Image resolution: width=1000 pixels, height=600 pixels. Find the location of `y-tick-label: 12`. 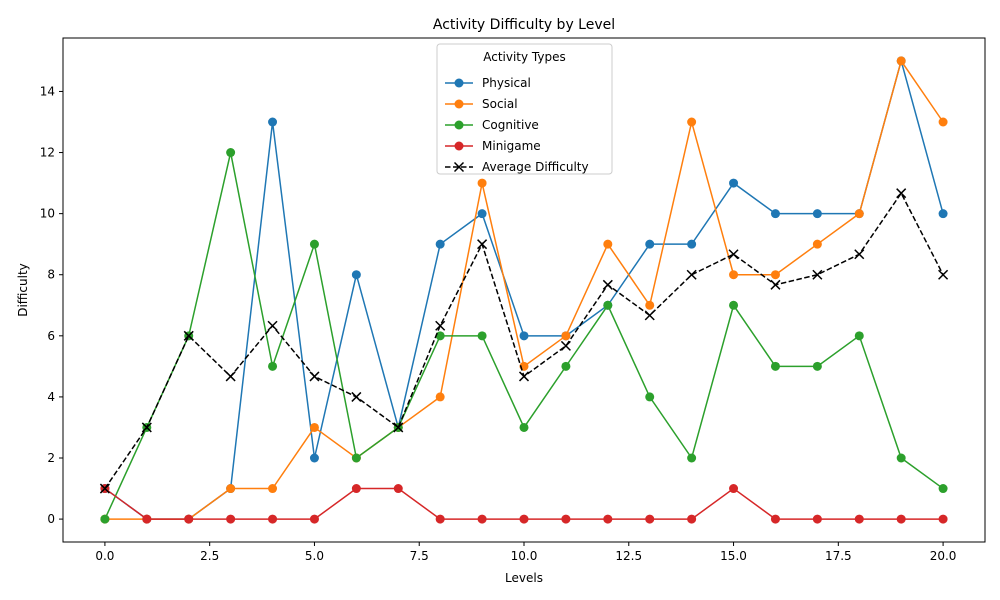

y-tick-label: 12 is located at coordinates (47, 153).